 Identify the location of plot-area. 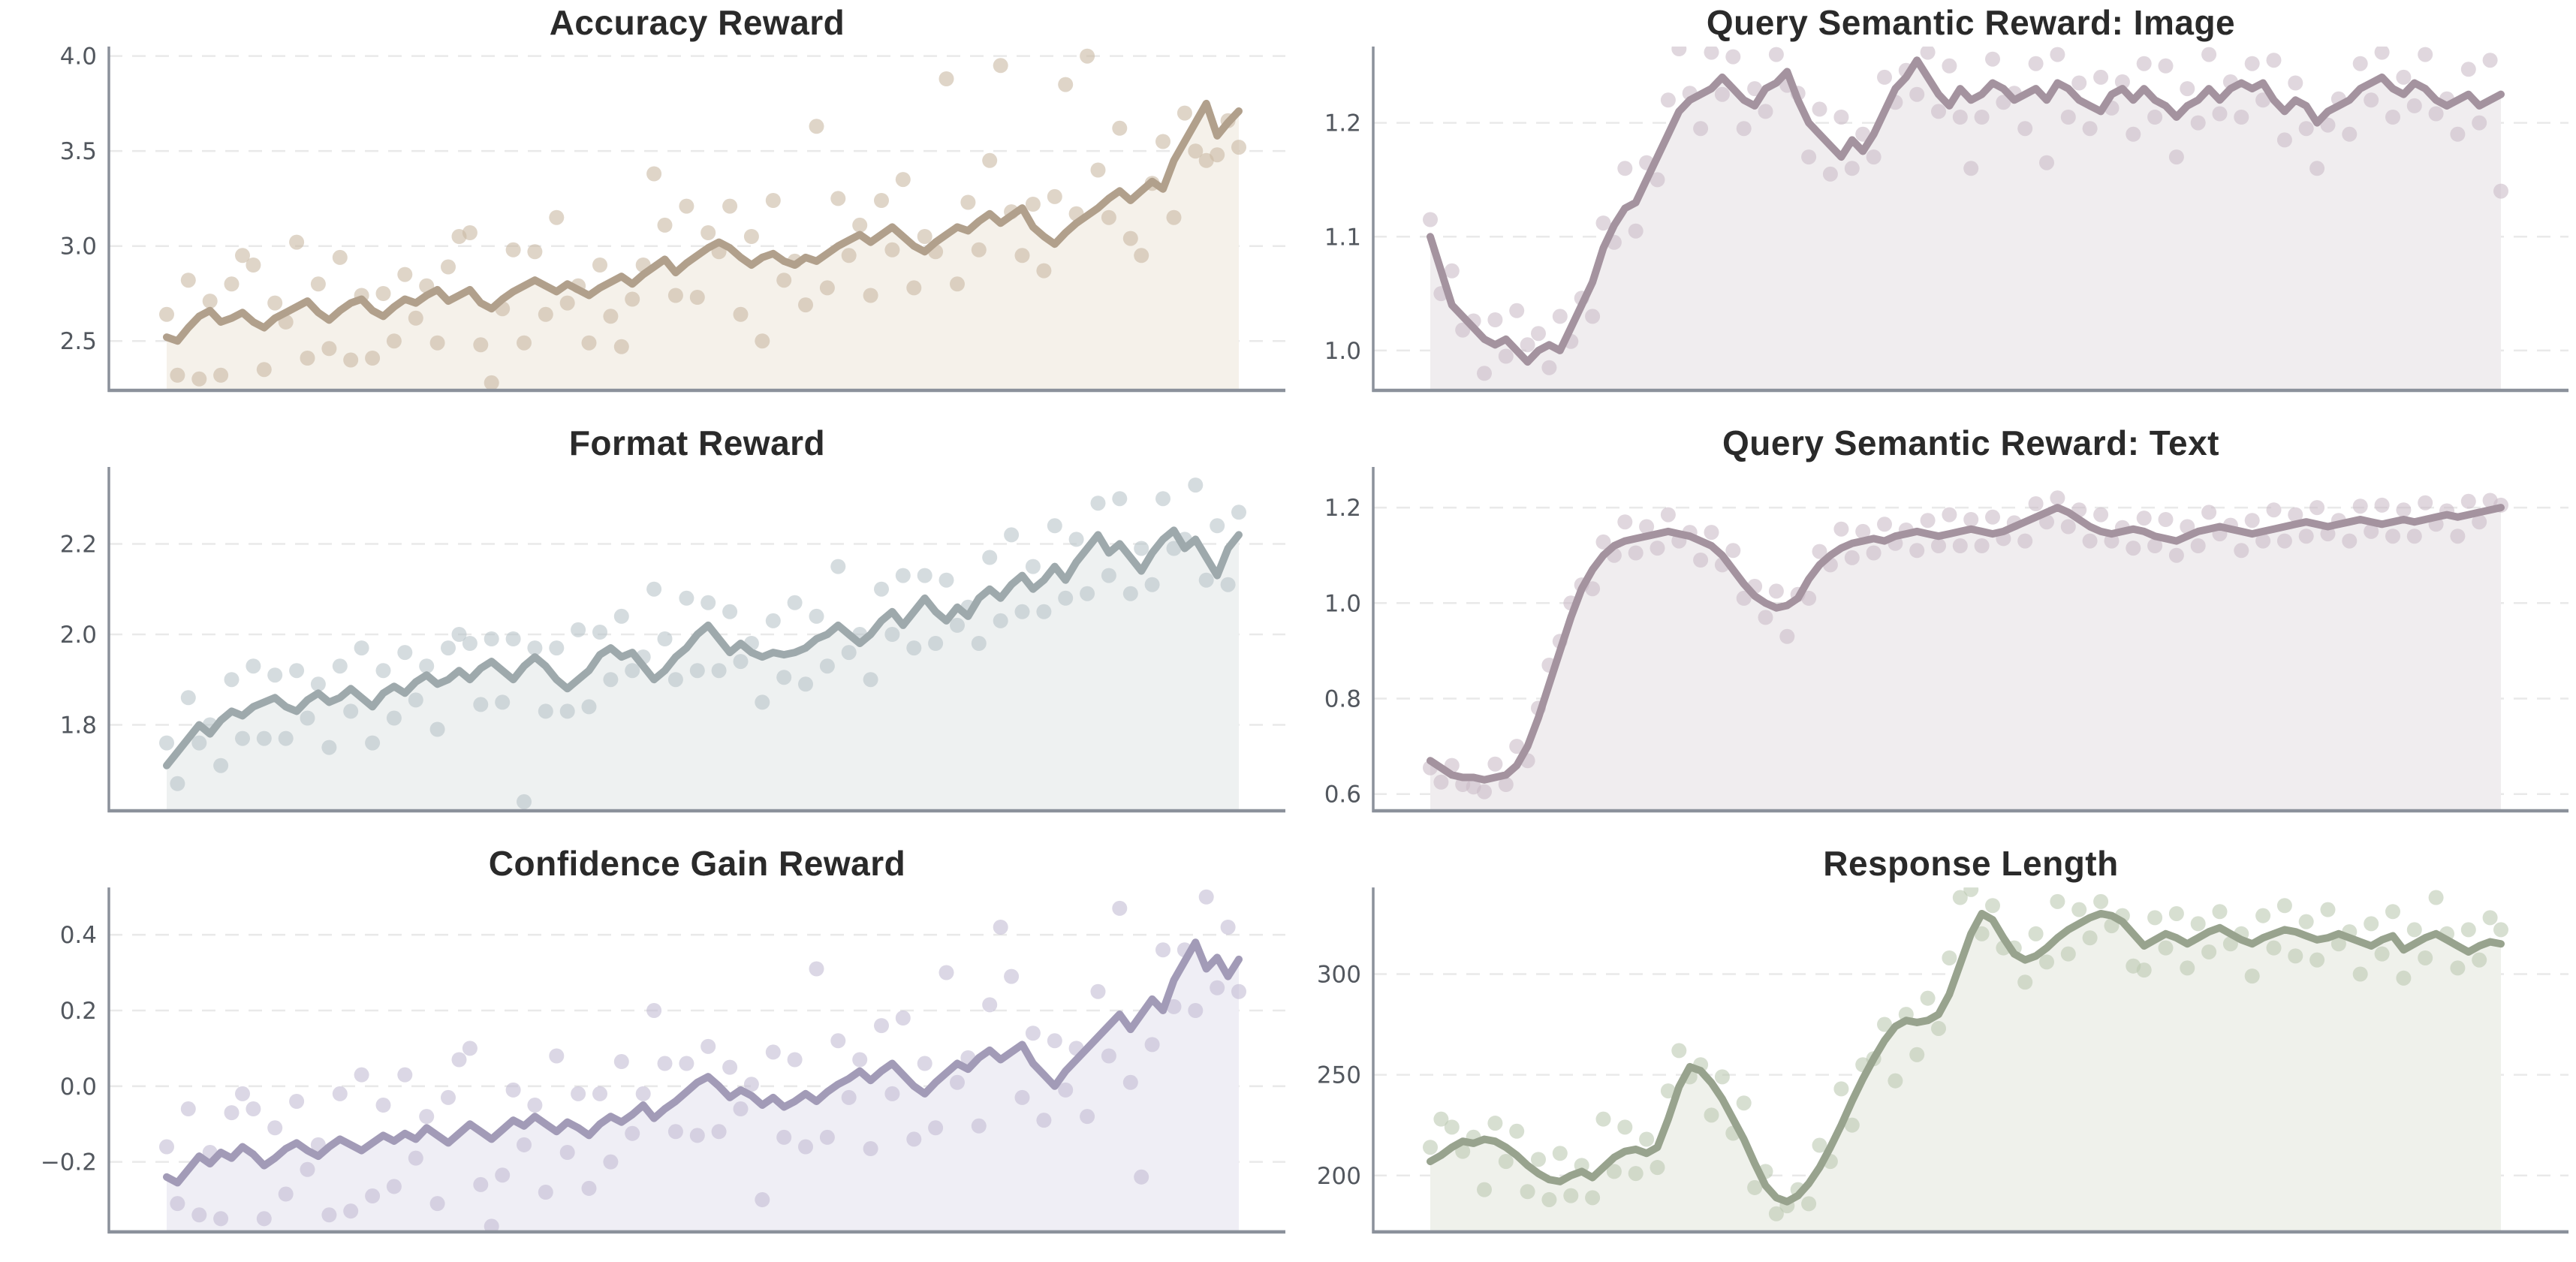
(702, 219).